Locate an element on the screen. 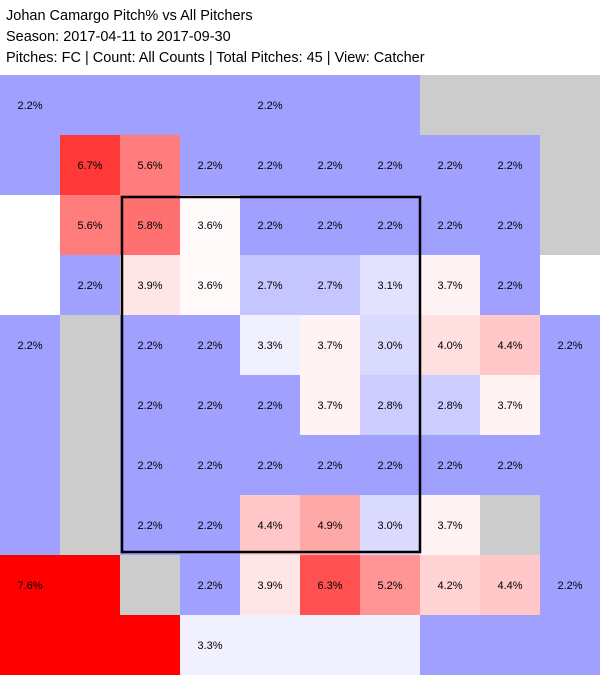  cell-value-label: 5.8% is located at coordinates (149, 226).